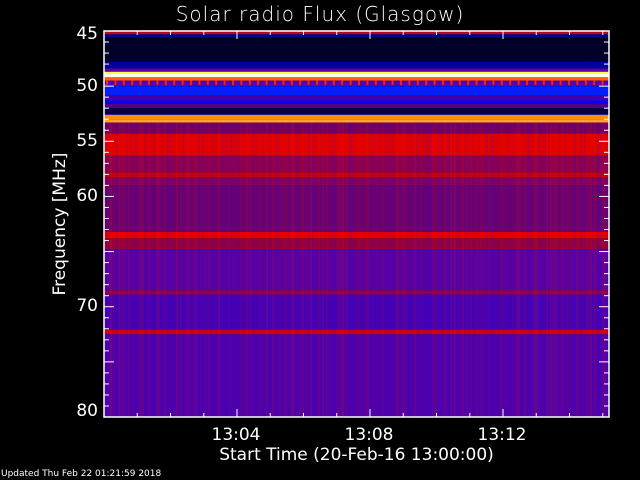  I want to click on y-tick-label: 80, so click(87, 411).